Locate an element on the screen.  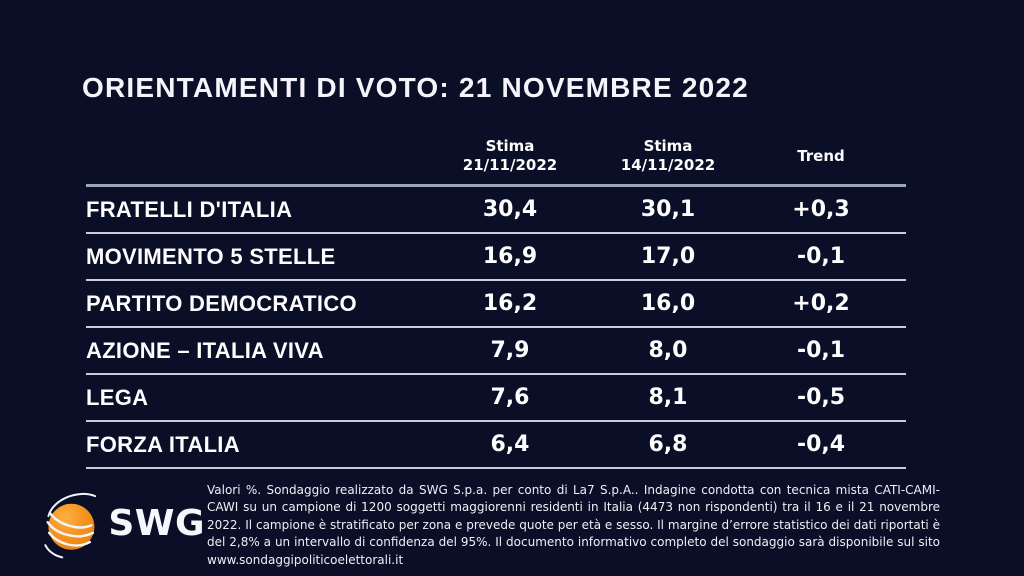
table-header-row: Stima 21/11/2022 Stima 14/11/2022 Trend is located at coordinates (496, 157).